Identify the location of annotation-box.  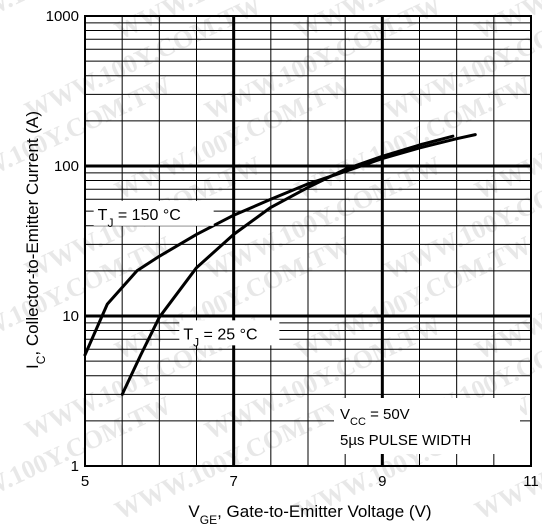
(427, 426).